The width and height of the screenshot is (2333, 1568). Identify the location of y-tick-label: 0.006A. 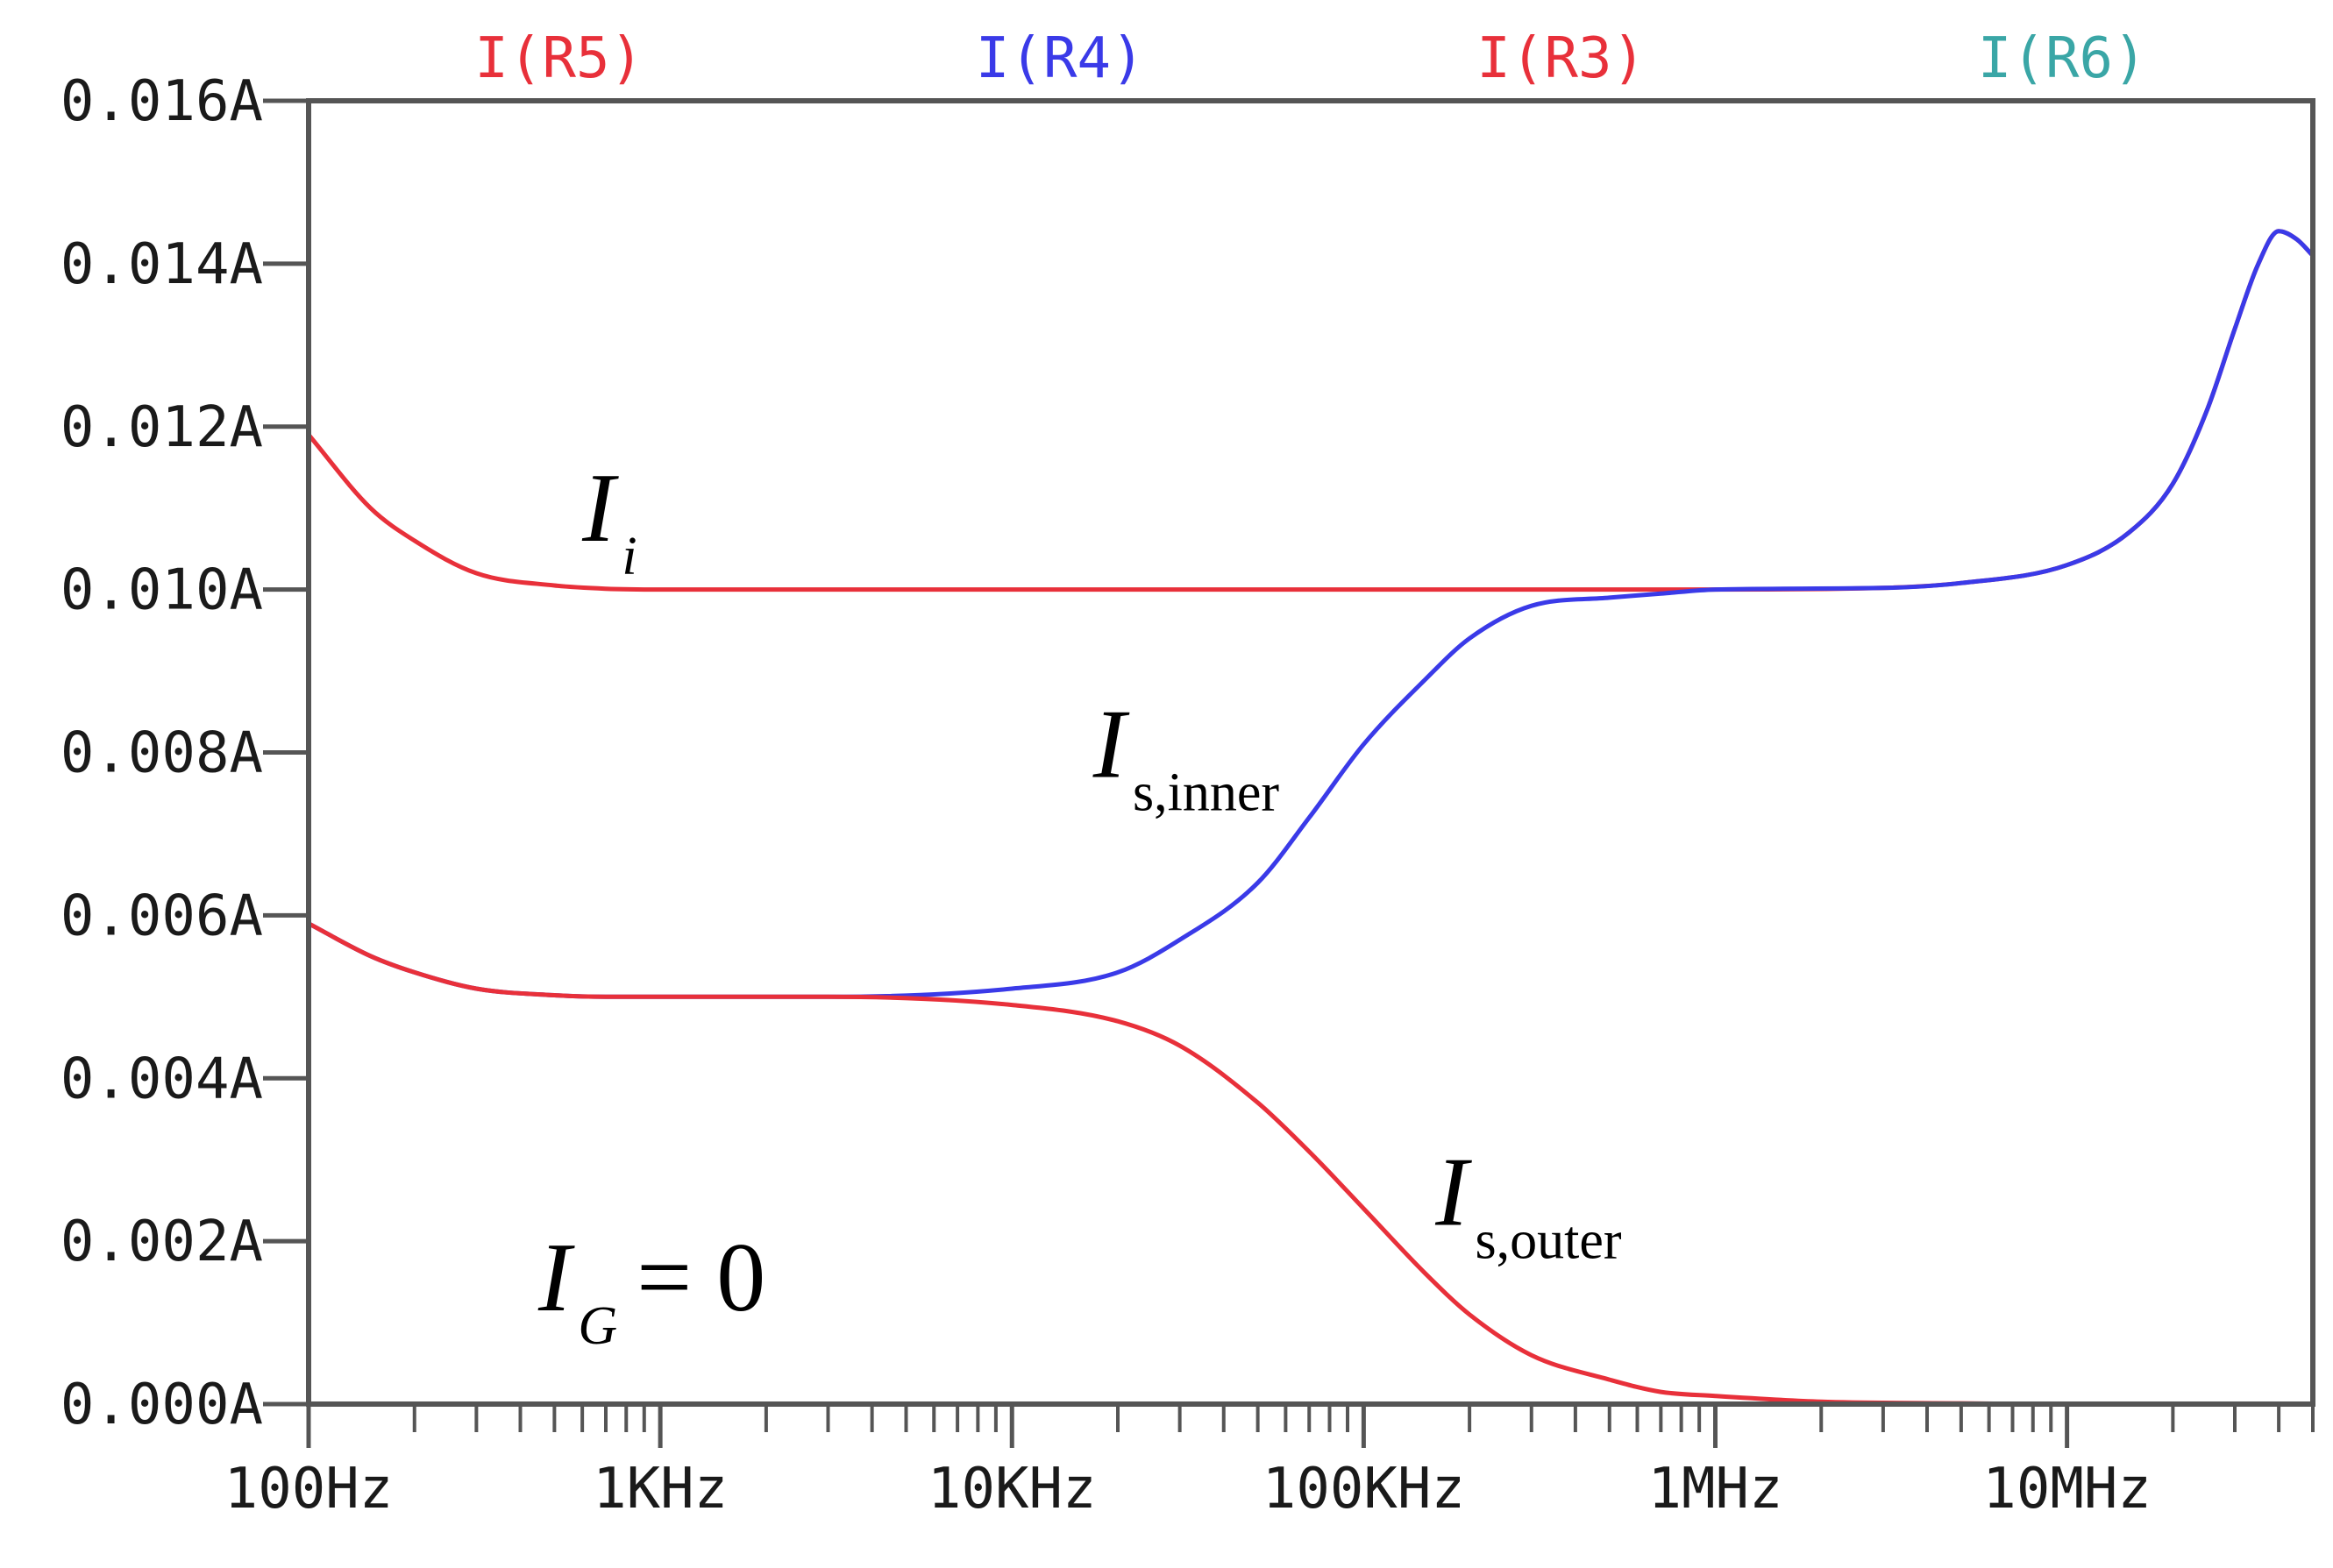
(161, 915).